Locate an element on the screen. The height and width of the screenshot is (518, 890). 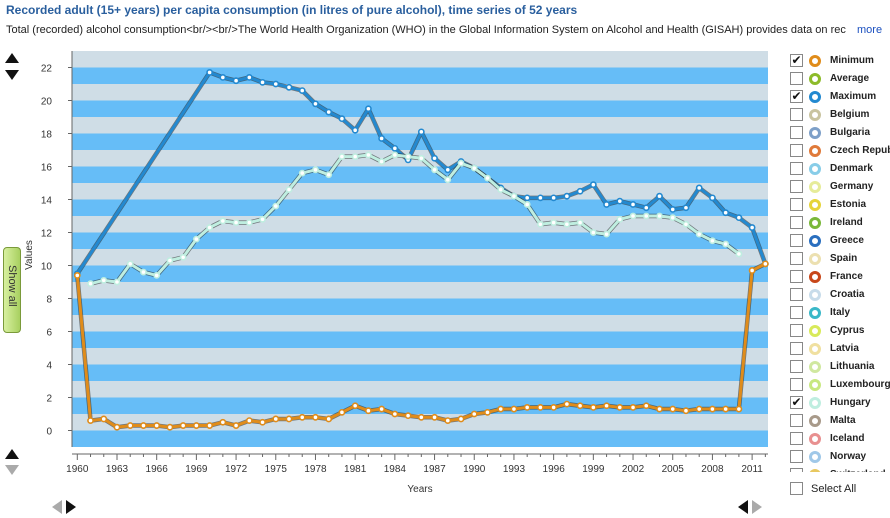
legend-item-cyprus: Cyprus is located at coordinates (840, 331).